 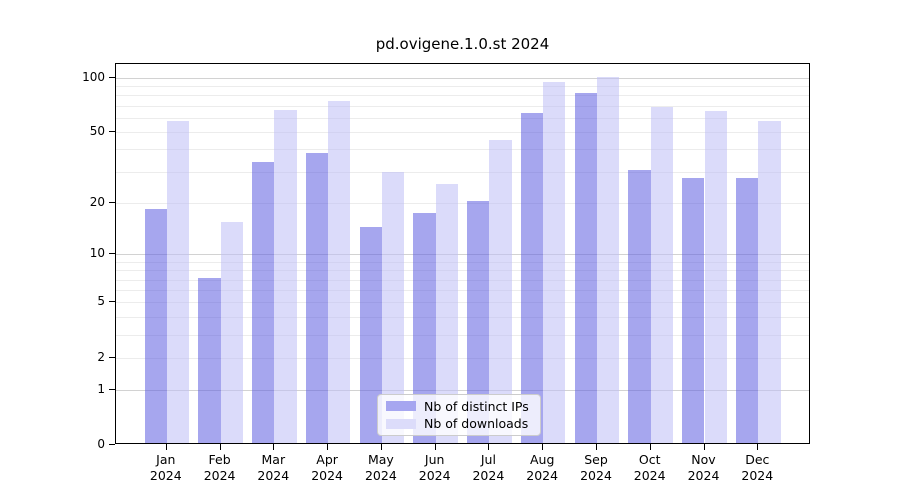 I want to click on legend-swatch-distinct-ips, so click(x=401, y=406).